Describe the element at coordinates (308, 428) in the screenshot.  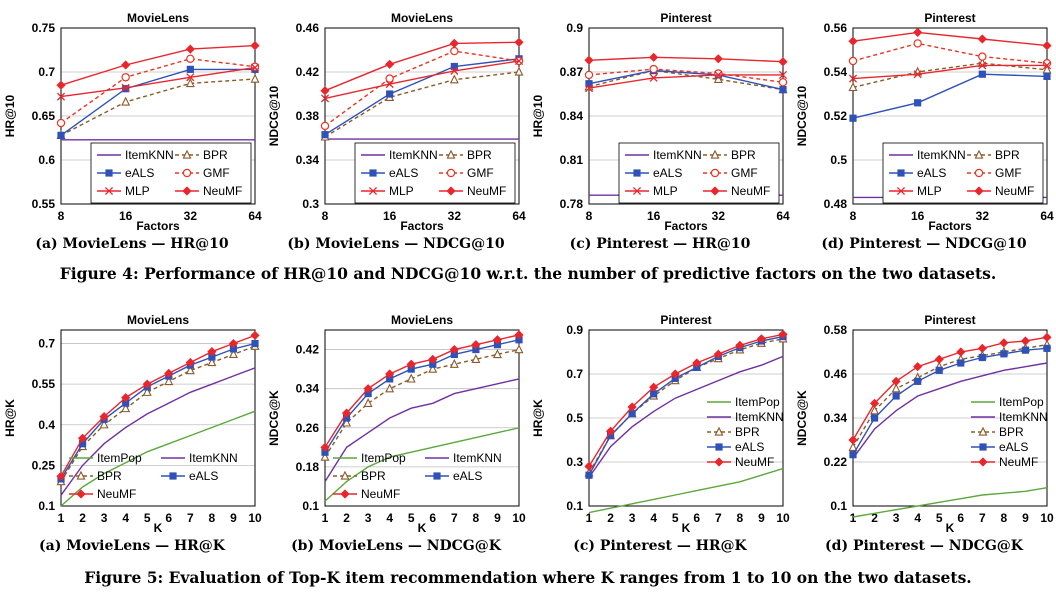
I see `y-tick-label: 0.26` at that location.